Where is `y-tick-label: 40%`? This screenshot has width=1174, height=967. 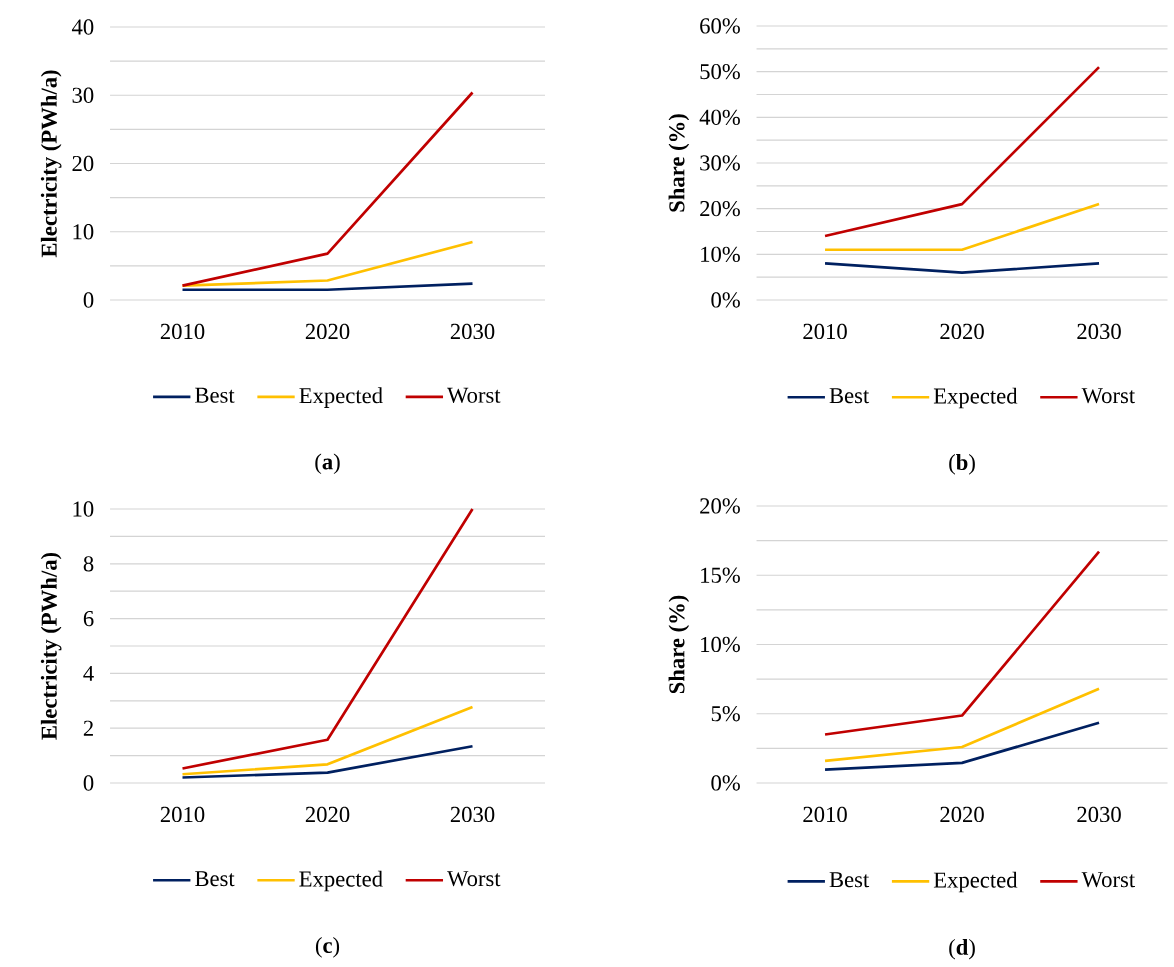 y-tick-label: 40% is located at coordinates (719, 117).